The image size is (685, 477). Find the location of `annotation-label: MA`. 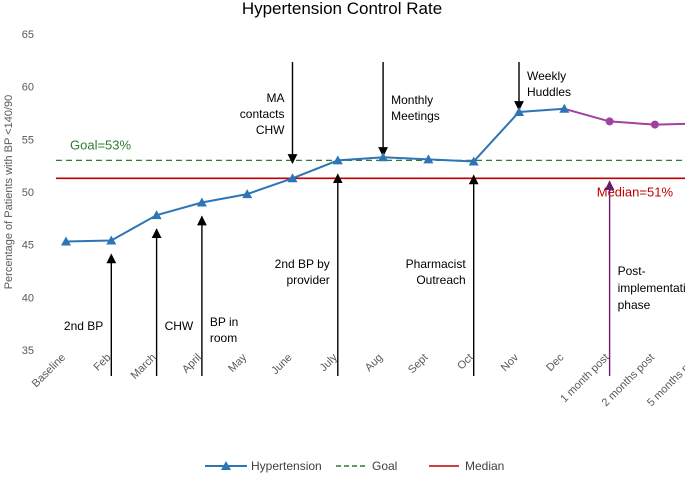

annotation-label: MA is located at coordinates (276, 98).